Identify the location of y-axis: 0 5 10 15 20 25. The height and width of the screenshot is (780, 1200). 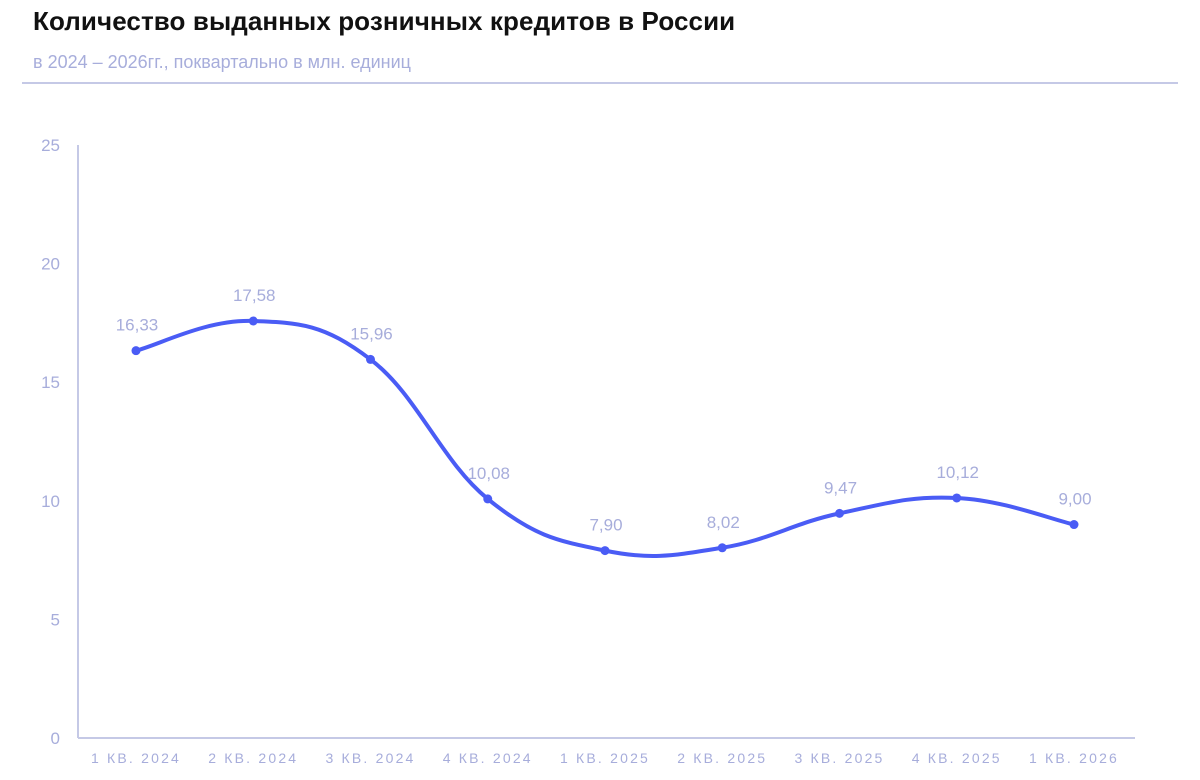
(60, 442).